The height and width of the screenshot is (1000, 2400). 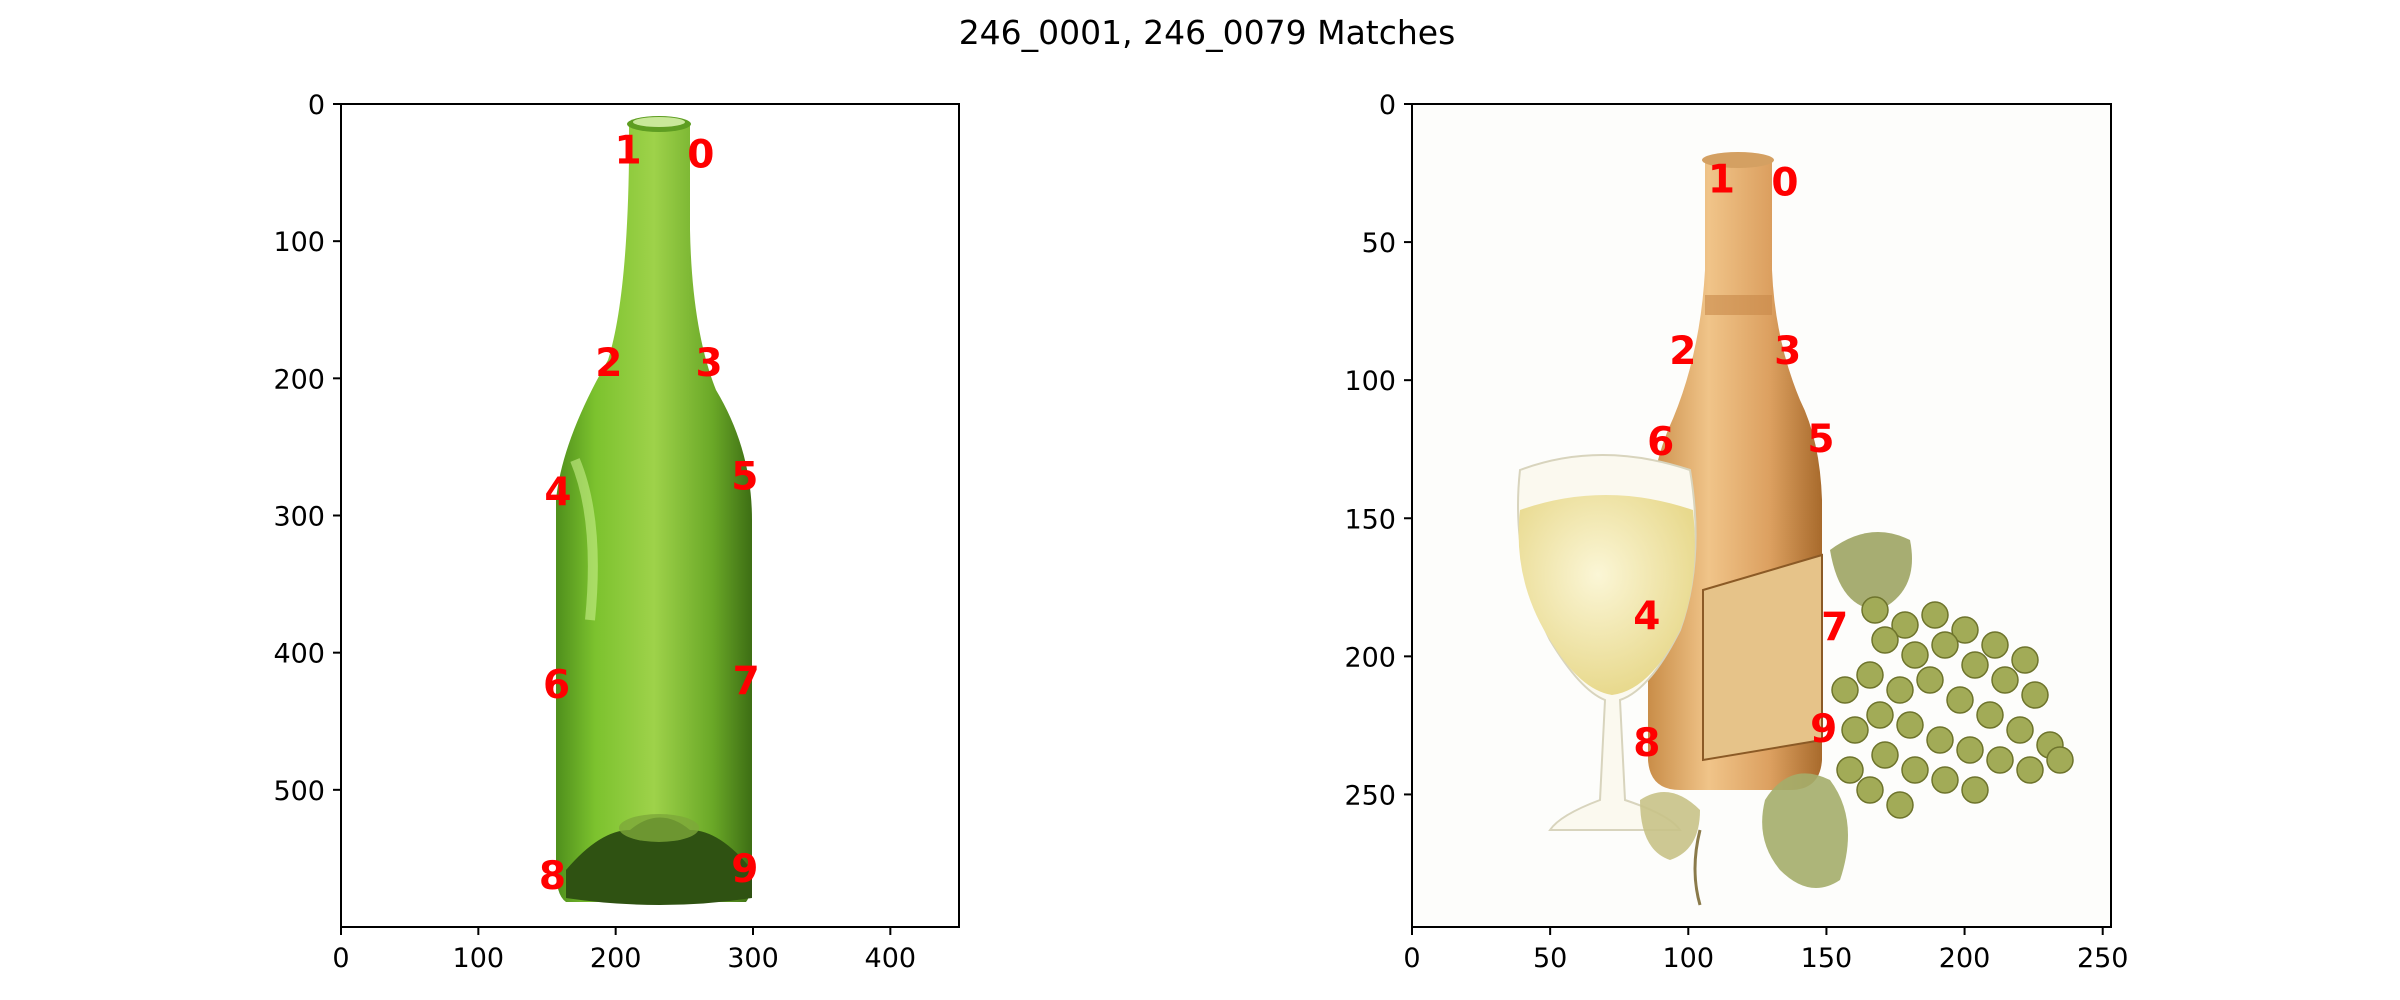 What do you see at coordinates (744, 869) in the screenshot?
I see `left-keypoint-label-9: 9` at bounding box center [744, 869].